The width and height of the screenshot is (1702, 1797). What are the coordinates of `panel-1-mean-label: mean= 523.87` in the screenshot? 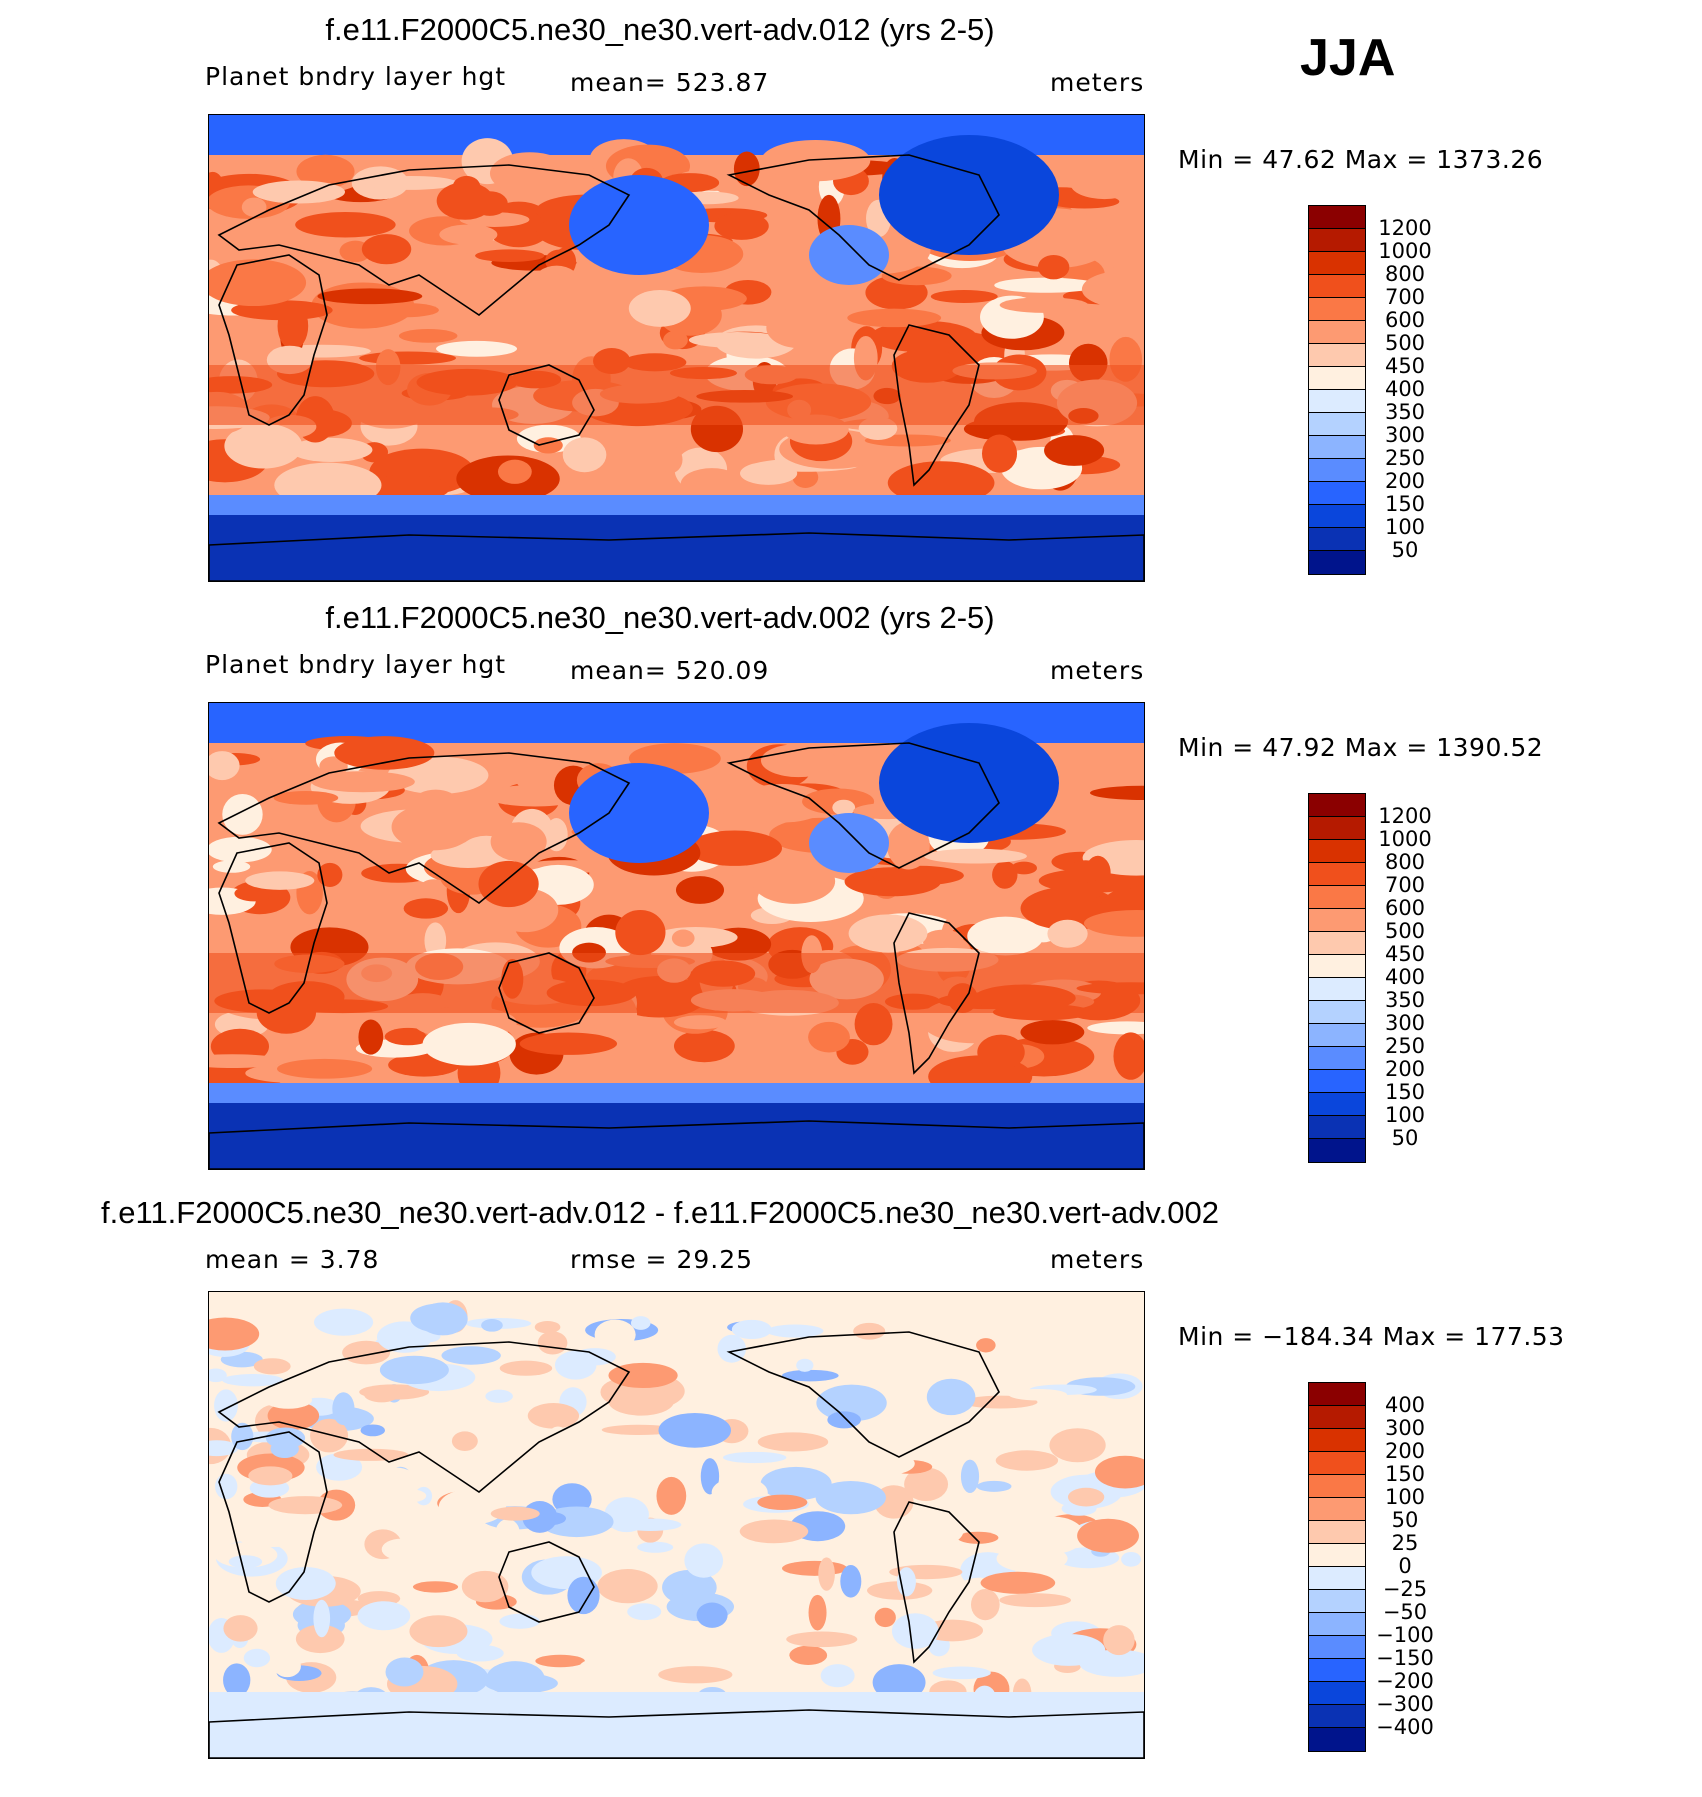 It's located at (670, 82).